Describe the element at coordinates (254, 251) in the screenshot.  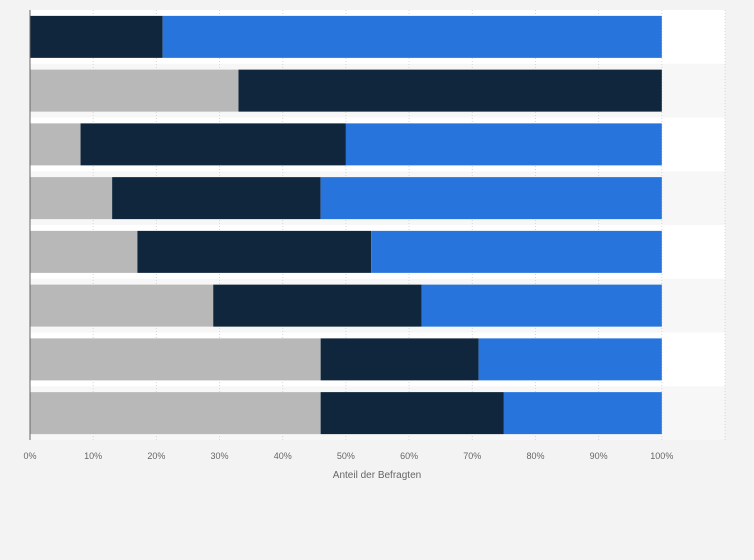
I see `bar-segment-s2-row5` at that location.